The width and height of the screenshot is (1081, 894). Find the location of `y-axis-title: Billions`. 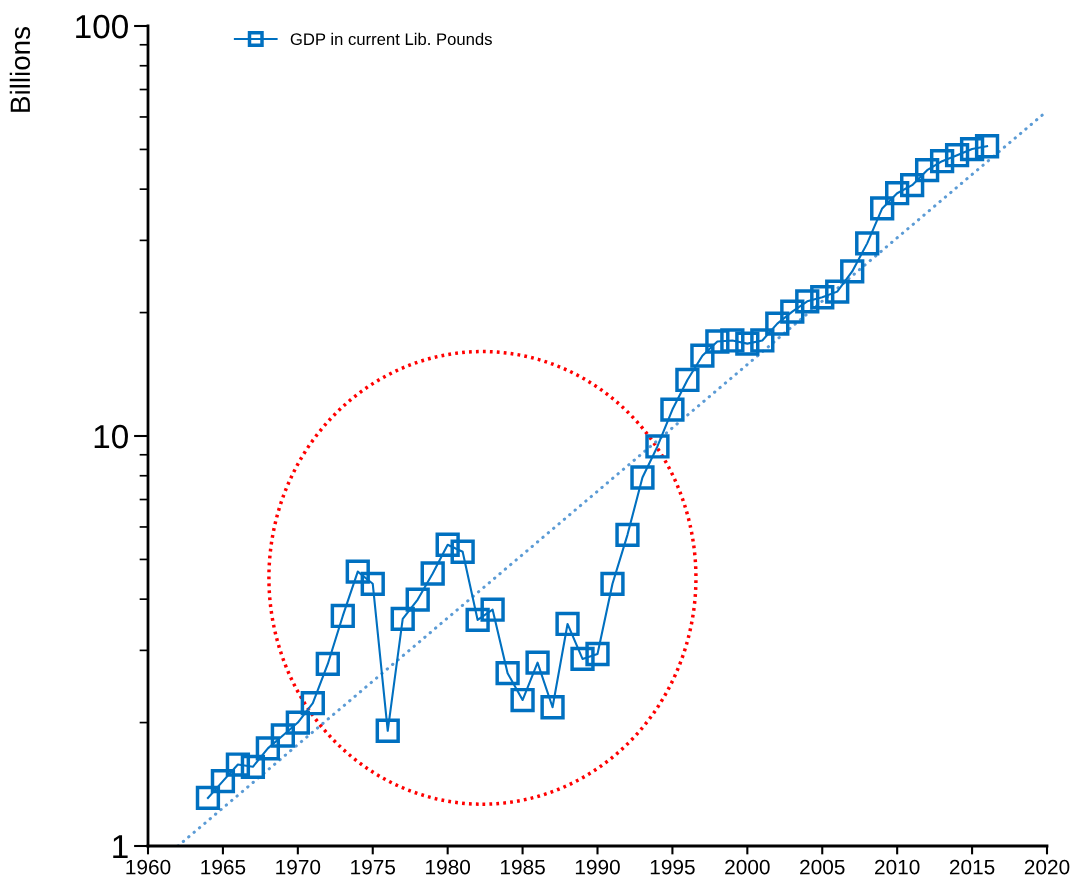

y-axis-title: Billions is located at coordinates (20, 69).